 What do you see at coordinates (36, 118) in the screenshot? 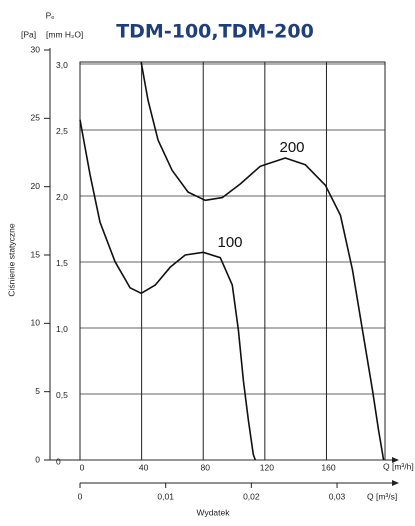
I see `y-tick-label: 25` at bounding box center [36, 118].